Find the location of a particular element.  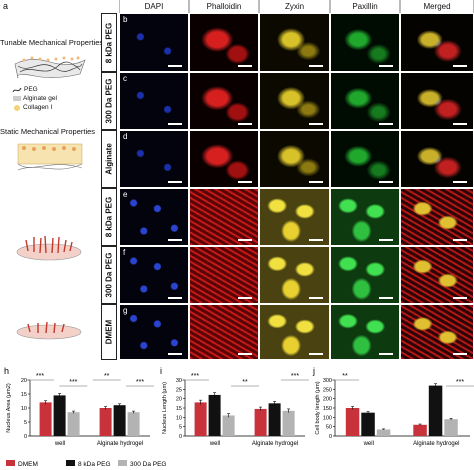

petri-dish-dmem-icon is located at coordinates (49, 330).